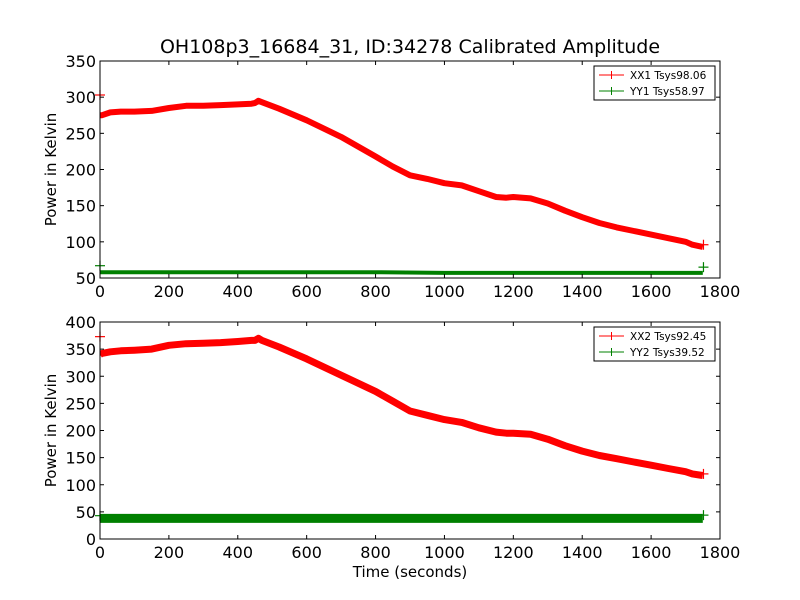 The height and width of the screenshot is (600, 800). I want to click on legend-label: YY2 Tsys39.52, so click(667, 353).